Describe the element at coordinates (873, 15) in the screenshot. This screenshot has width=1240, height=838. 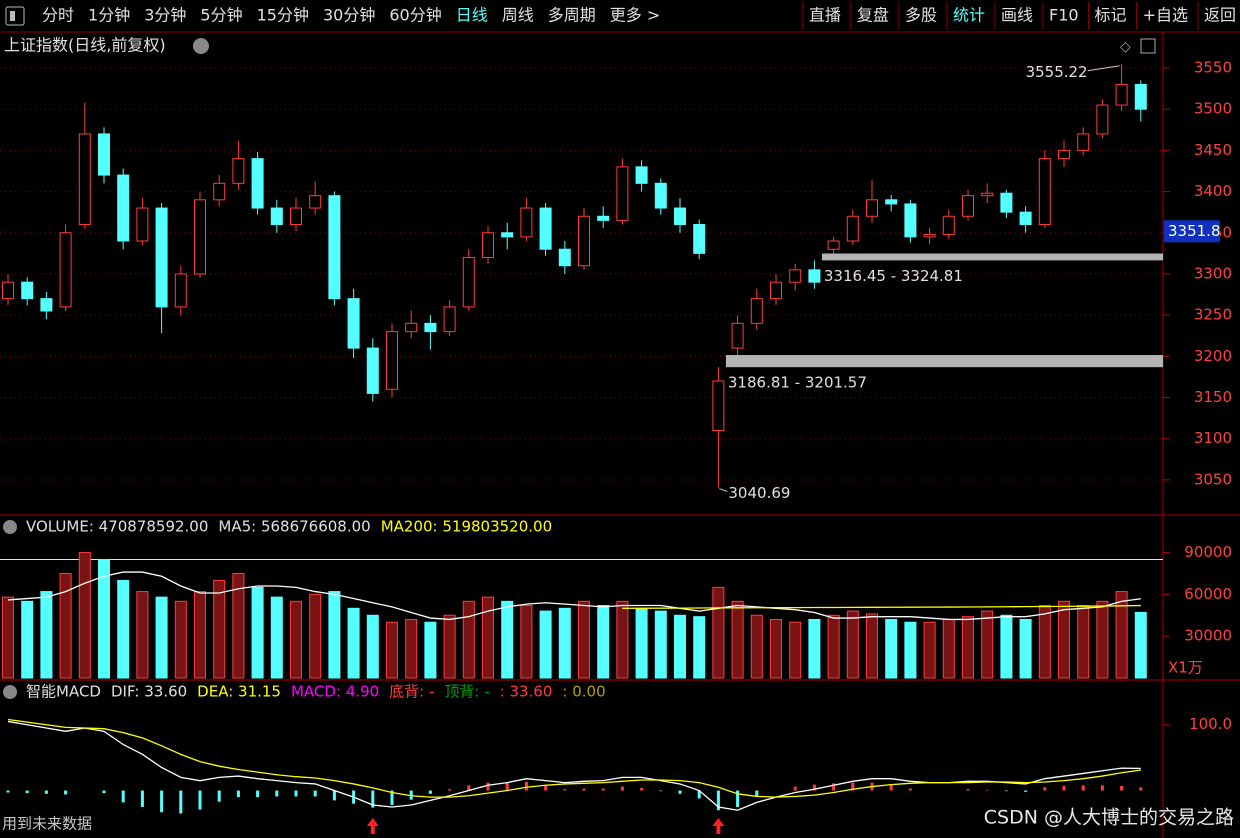
I see `toolbar-button: 复盘` at that location.